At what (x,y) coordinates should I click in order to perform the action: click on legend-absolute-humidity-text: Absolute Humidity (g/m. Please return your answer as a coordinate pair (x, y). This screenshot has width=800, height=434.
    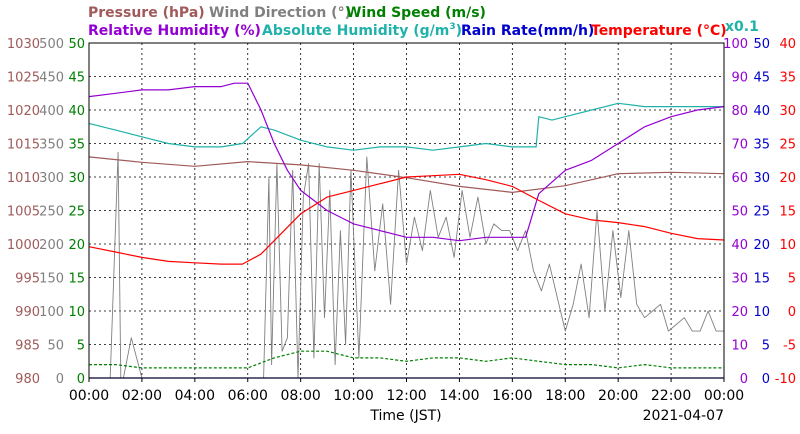
    Looking at the image, I should click on (355, 31).